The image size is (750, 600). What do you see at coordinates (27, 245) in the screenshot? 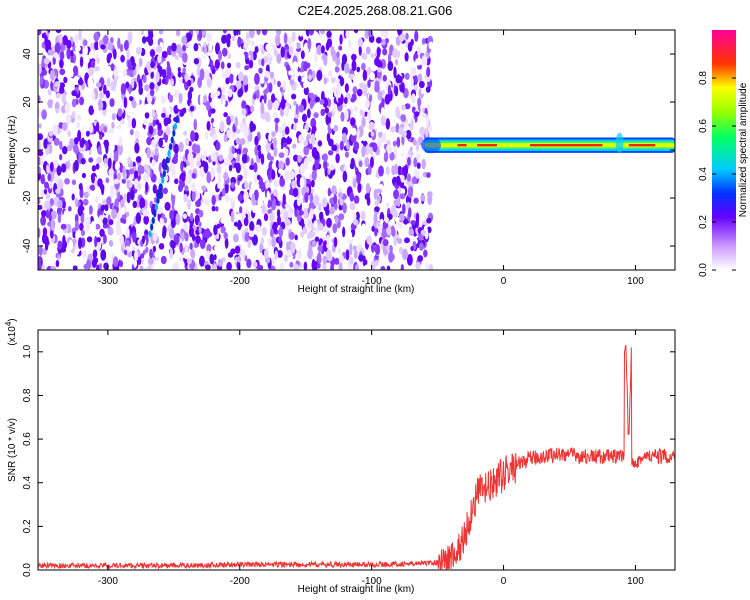
I see `y-tick-label: -40` at bounding box center [27, 245].